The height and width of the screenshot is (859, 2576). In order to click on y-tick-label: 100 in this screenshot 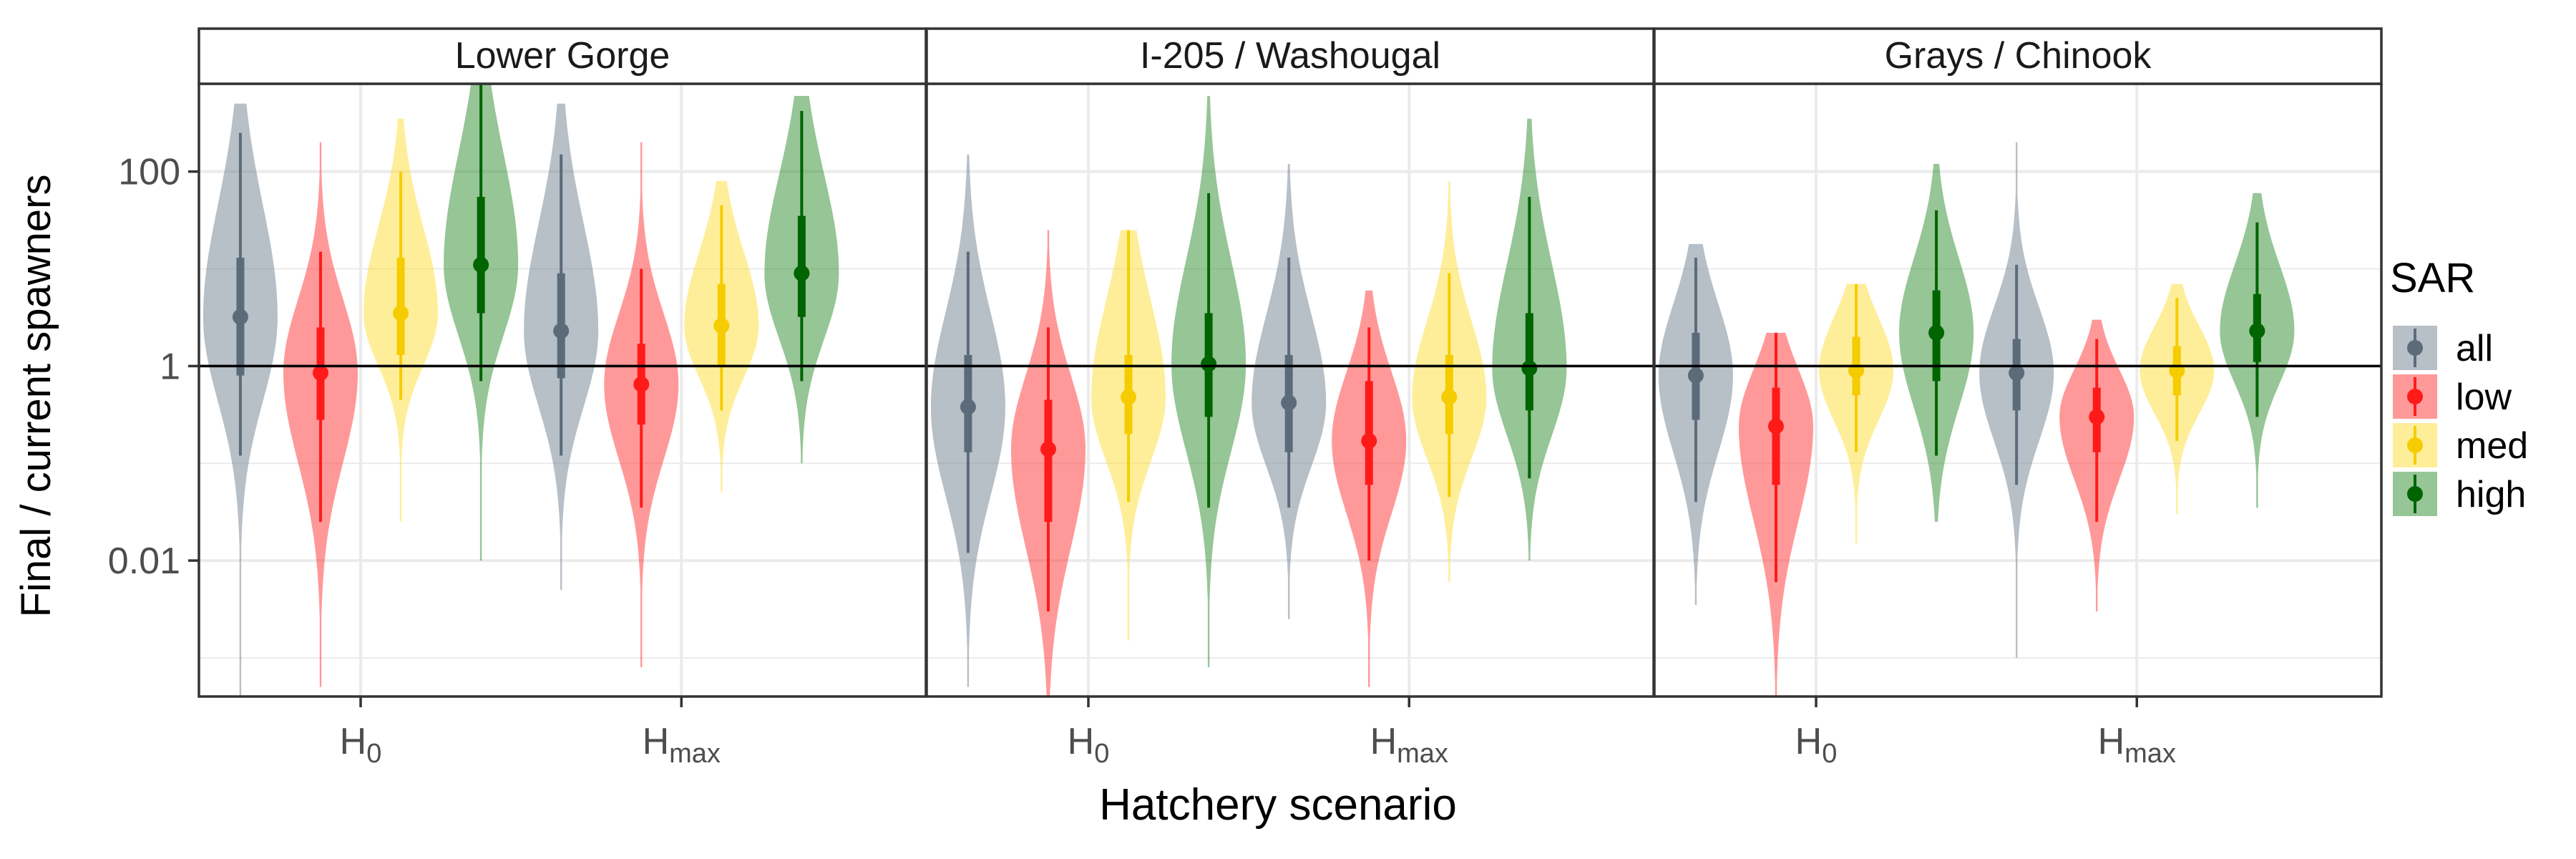, I will do `click(149, 172)`.